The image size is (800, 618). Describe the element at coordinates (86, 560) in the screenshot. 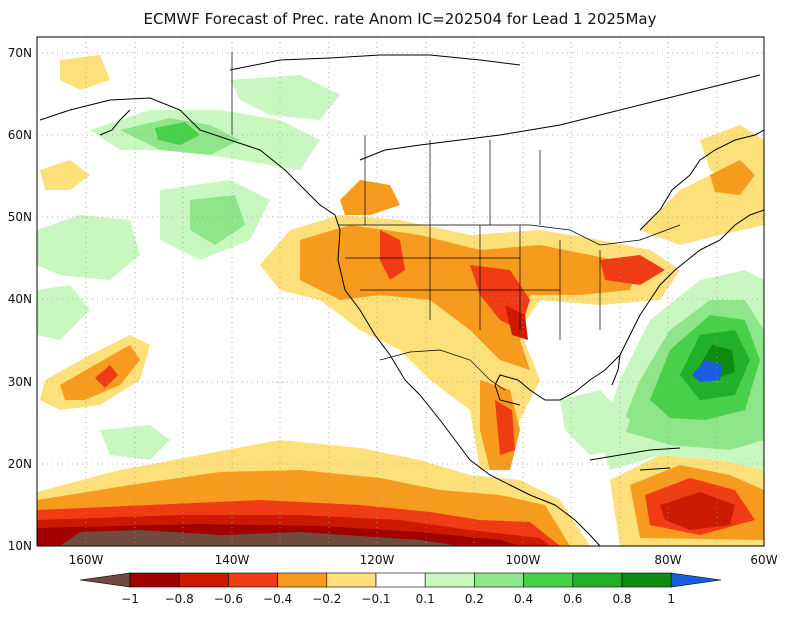

I see `lon-label: 160W` at that location.